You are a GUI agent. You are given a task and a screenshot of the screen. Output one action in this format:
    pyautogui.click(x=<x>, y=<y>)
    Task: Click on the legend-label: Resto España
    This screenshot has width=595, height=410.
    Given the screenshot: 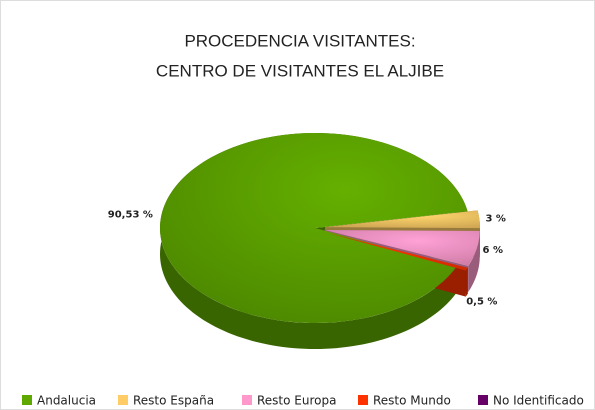 What is the action you would take?
    pyautogui.click(x=173, y=401)
    